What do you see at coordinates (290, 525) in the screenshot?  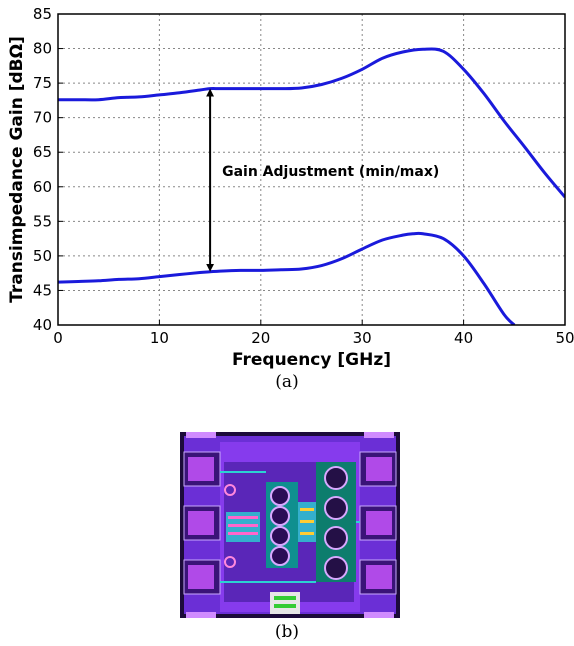 I see `chip-layout-image` at bounding box center [290, 525].